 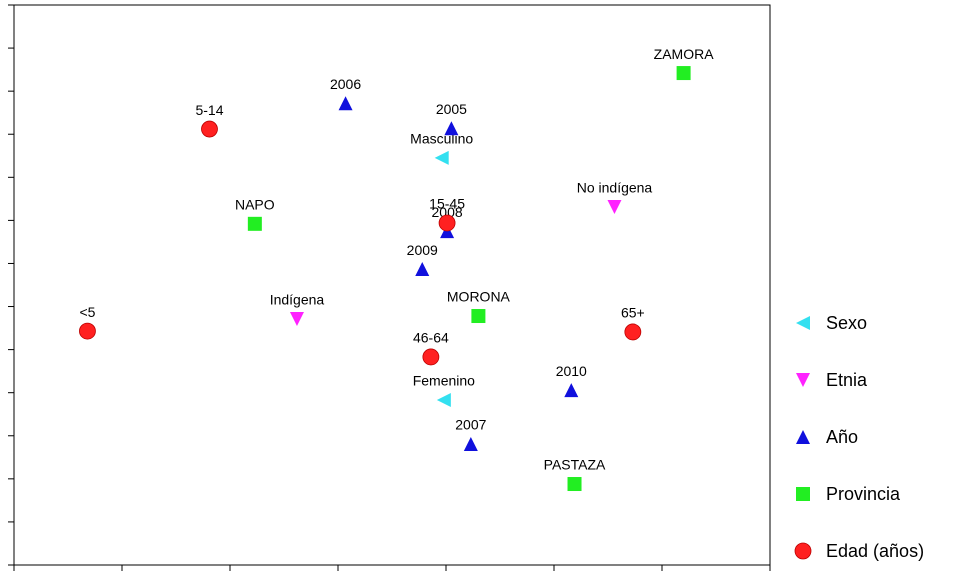 I want to click on point-label: 2010, so click(x=571, y=371).